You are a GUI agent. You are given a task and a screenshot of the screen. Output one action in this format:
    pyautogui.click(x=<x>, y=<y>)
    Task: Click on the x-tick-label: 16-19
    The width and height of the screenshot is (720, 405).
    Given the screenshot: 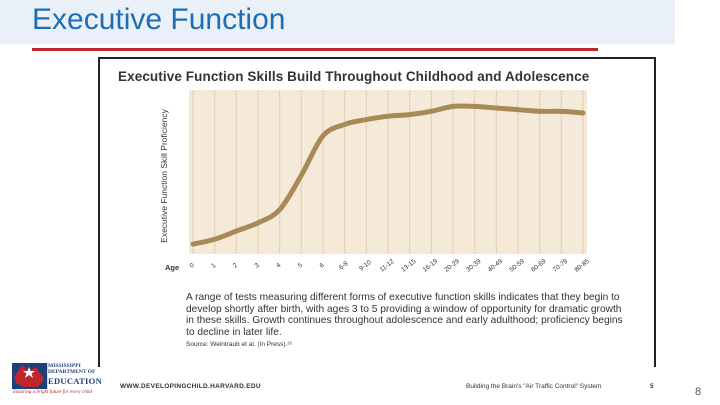 What is the action you would take?
    pyautogui.click(x=431, y=266)
    